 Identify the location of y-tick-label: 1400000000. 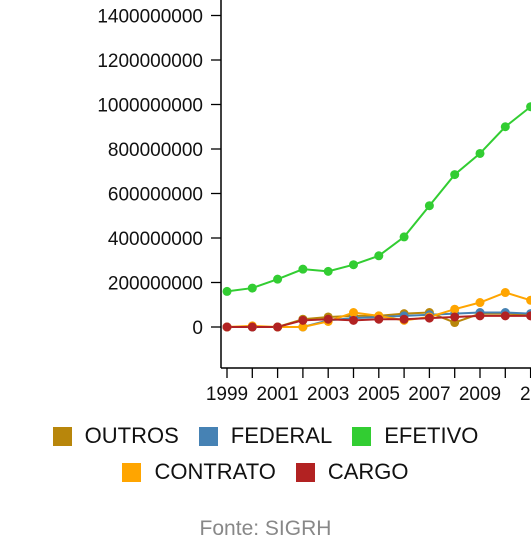
(150, 17).